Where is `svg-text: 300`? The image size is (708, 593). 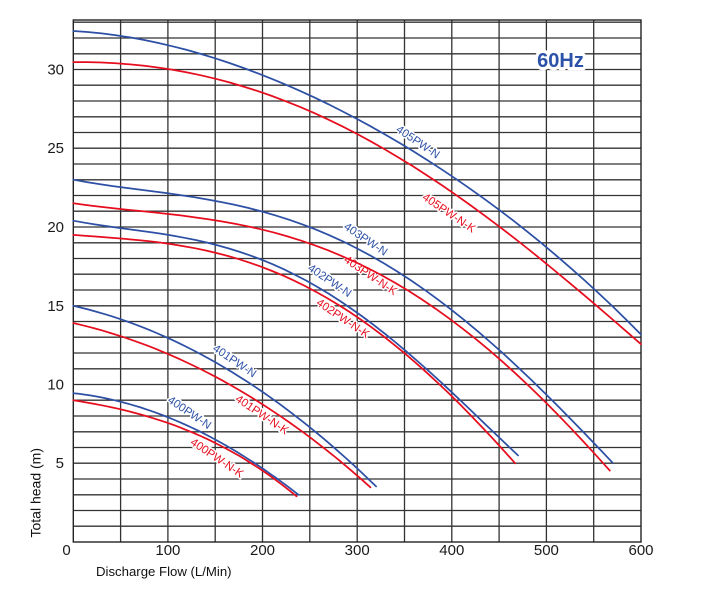 svg-text: 300 is located at coordinates (357, 550).